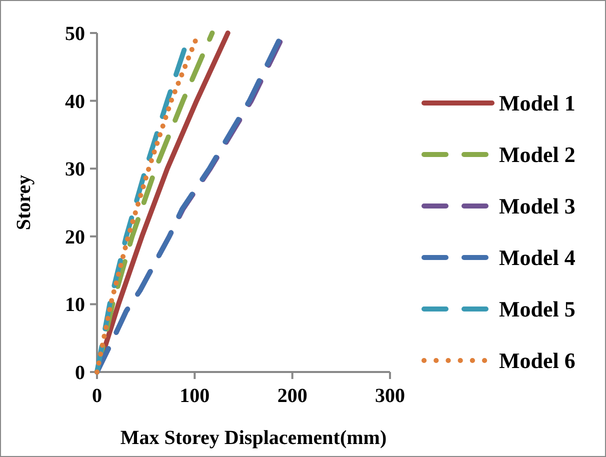  What do you see at coordinates (253, 438) in the screenshot?
I see `x-axis-title: Max Storey Displacement(mm)` at bounding box center [253, 438].